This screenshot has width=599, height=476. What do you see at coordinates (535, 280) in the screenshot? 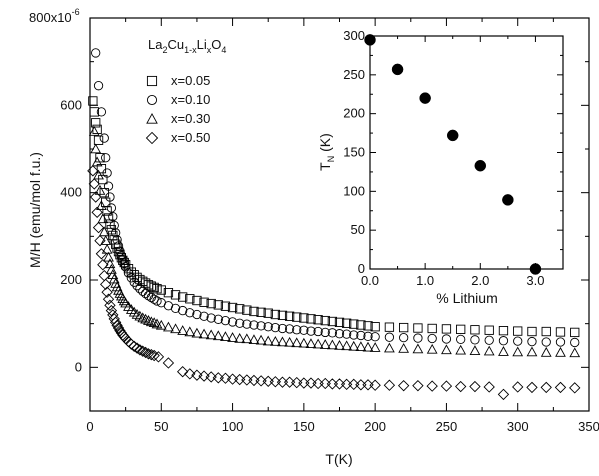
I see `inset-x-tick-label-3: 3.0` at bounding box center [535, 280].